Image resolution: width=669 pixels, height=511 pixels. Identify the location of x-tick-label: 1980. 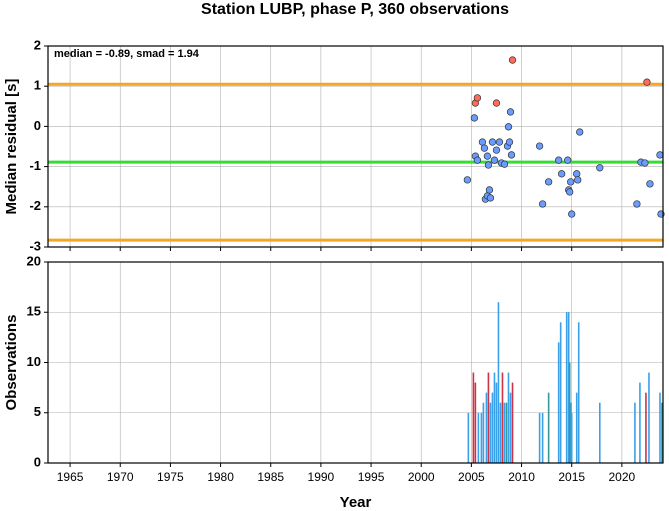
(220, 477).